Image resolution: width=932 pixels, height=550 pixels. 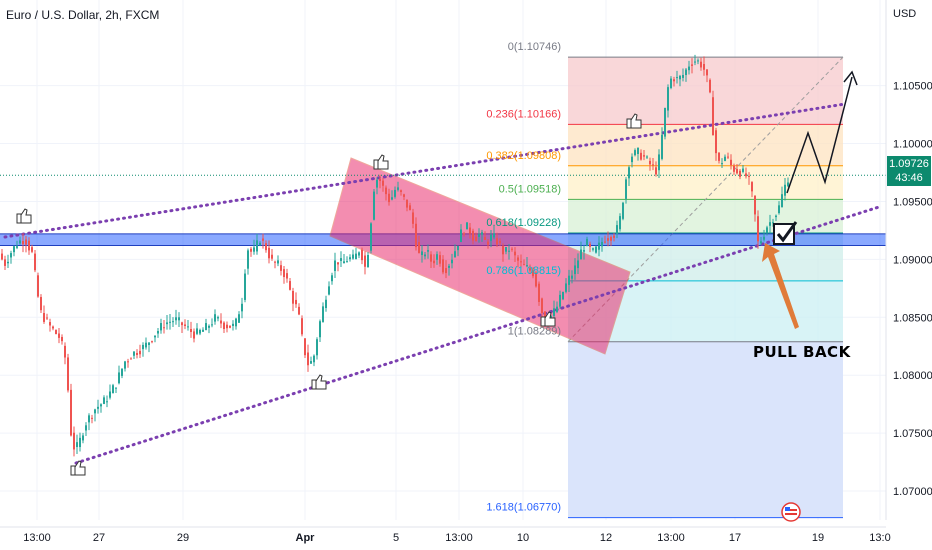 I want to click on bar-countdown: 43:46, so click(x=909, y=178).